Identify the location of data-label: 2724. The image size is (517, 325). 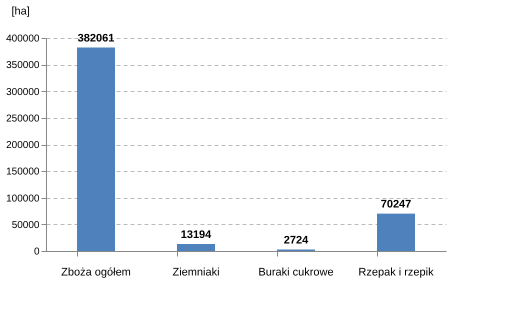
(297, 240).